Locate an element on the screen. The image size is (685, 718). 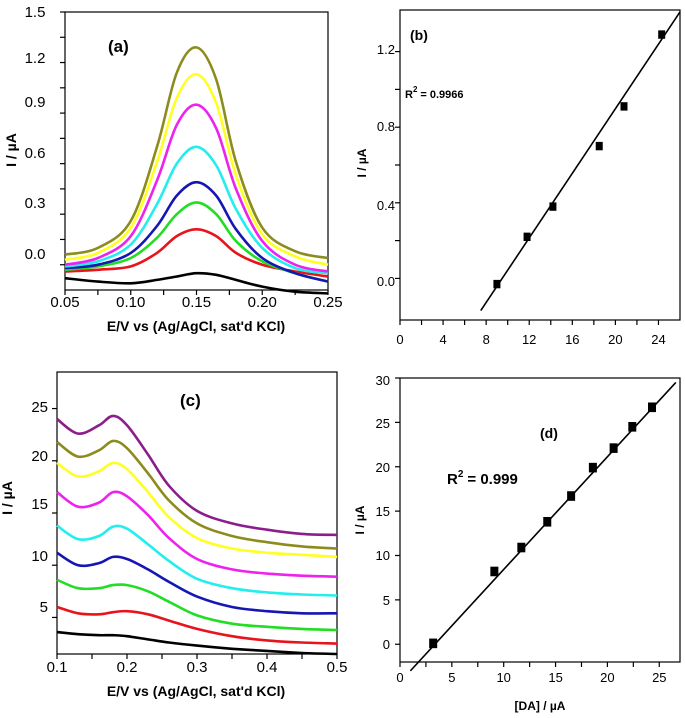
panel-d-points is located at coordinates (542, 525).